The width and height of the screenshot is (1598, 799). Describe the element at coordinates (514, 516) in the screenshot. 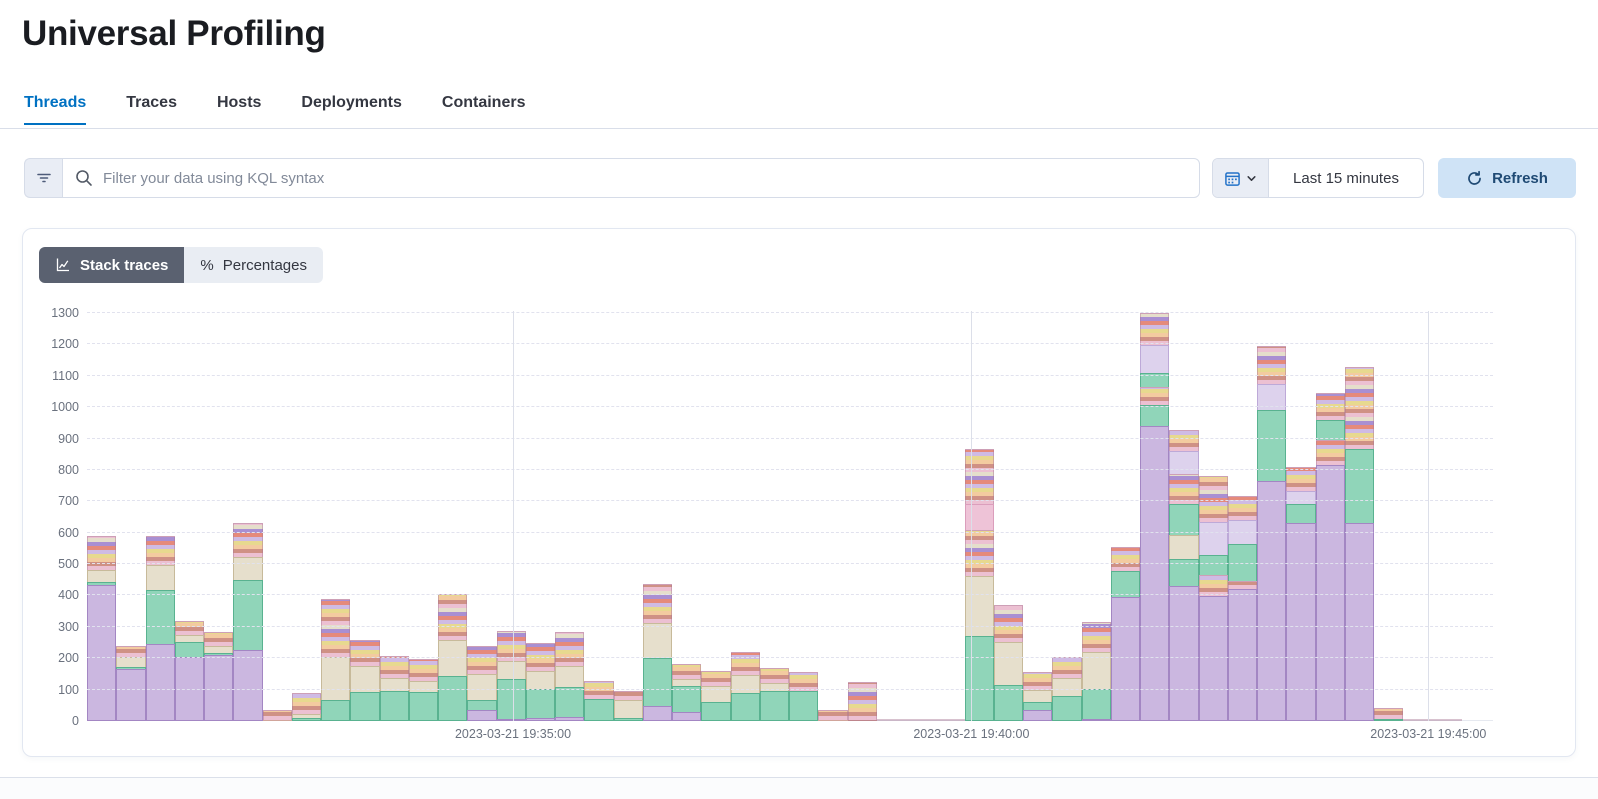

I see `vertical-gridline` at that location.